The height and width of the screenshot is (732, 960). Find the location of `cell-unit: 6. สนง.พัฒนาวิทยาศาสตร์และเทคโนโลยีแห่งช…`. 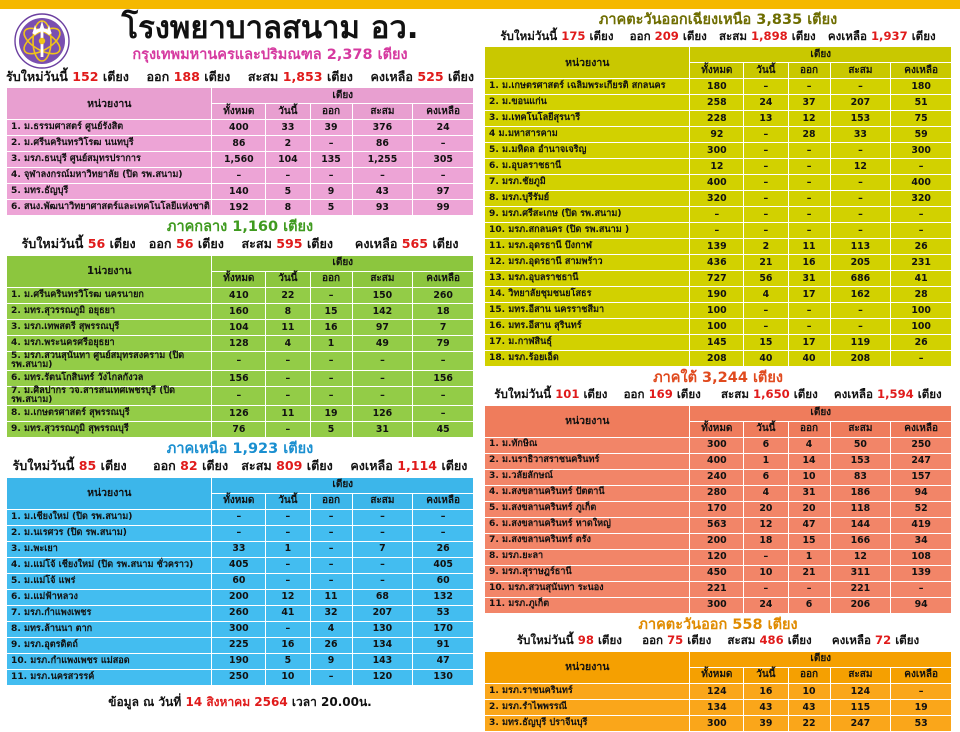

cell-unit: 6. สนง.พัฒนาวิทยาศาสตร์และเทคโนโลยีแห่งช… is located at coordinates (109, 208).